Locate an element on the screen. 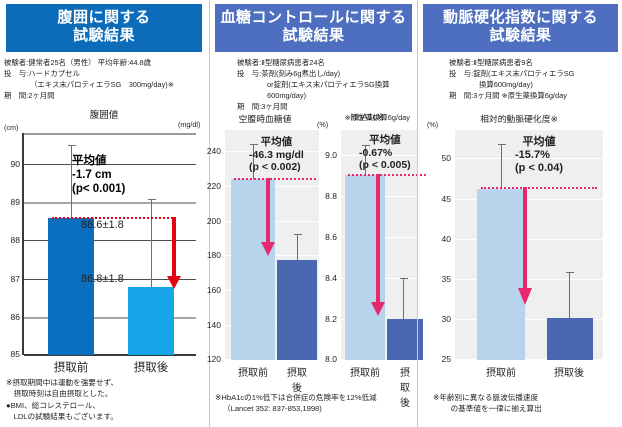 This screenshot has height=427, width=622. ytick-120: 120 is located at coordinates (213, 359).